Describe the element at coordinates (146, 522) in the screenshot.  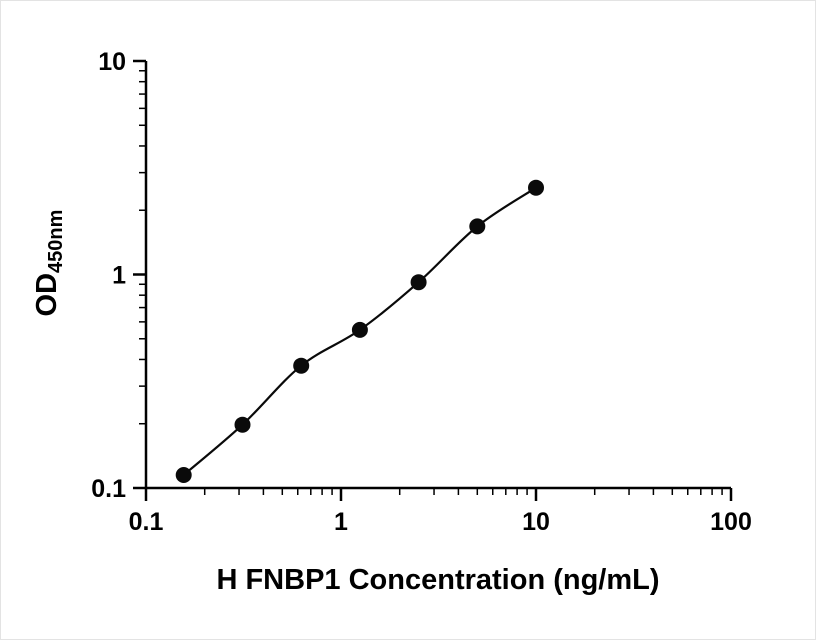
I see `x-tick-label: 0.1` at that location.